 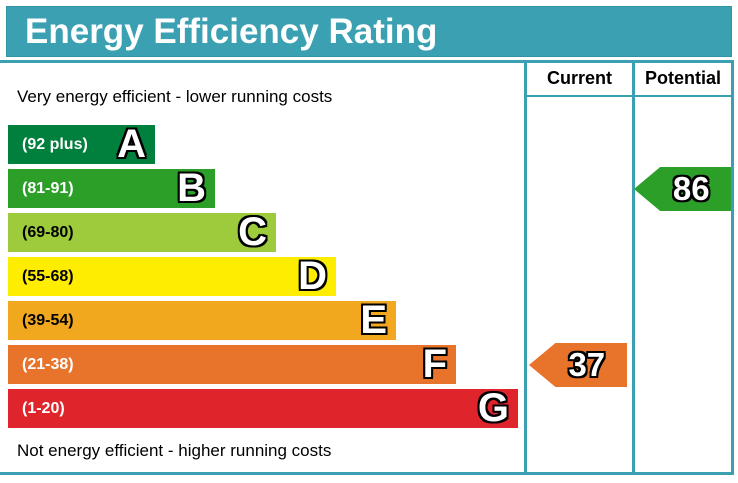 What do you see at coordinates (373, 320) in the screenshot?
I see `band-letter: E` at bounding box center [373, 320].